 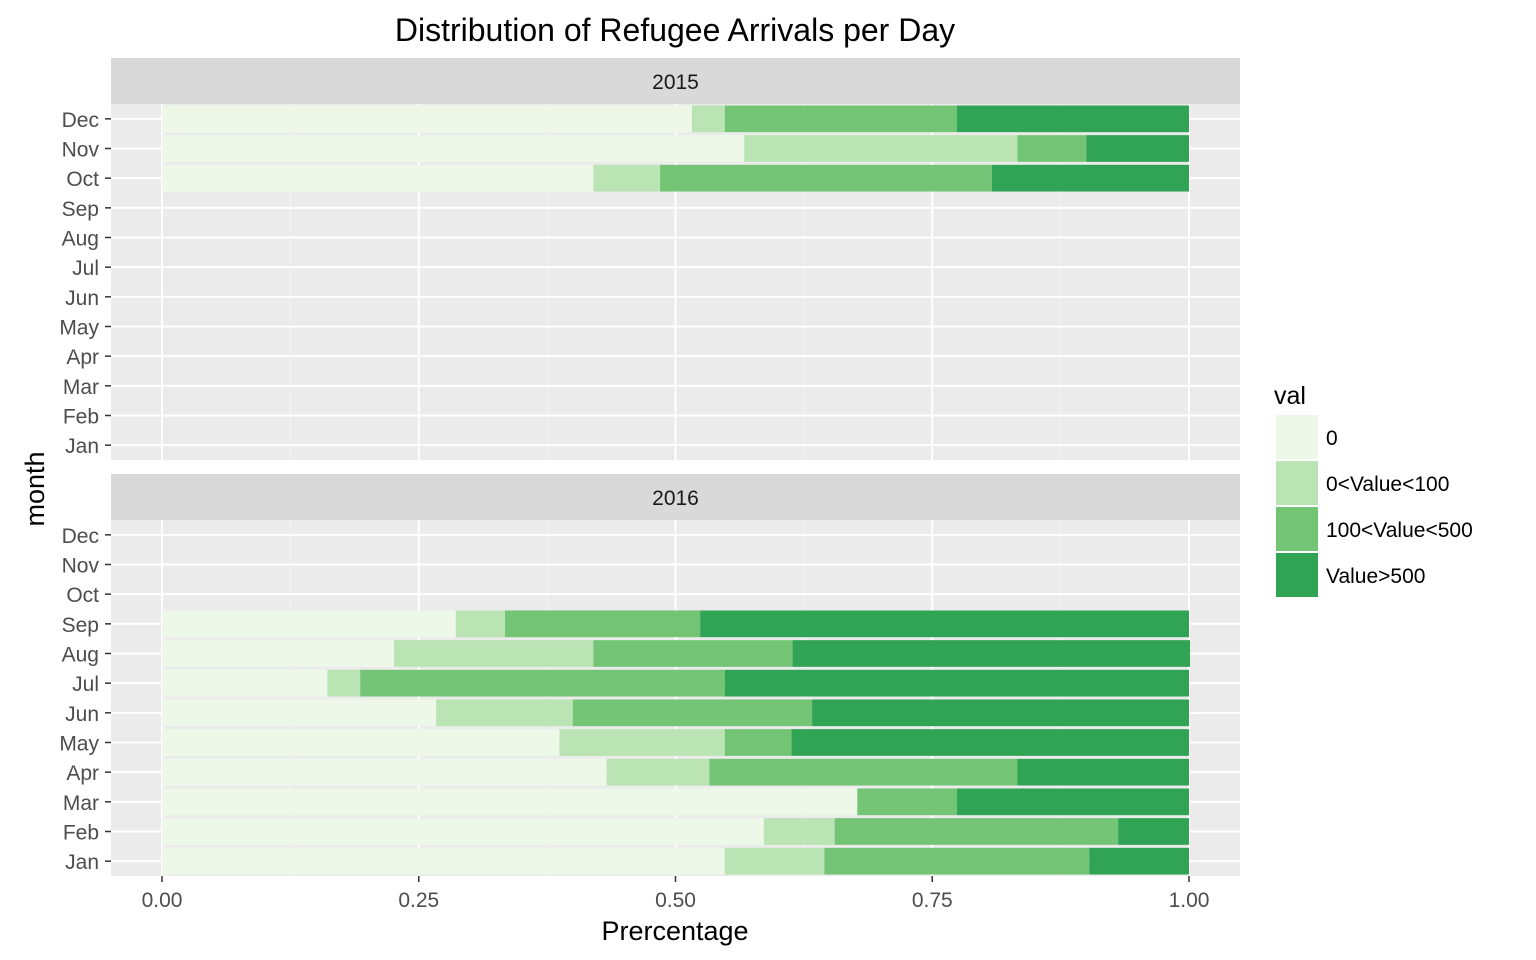 I want to click on y-axis-title: month, so click(x=35, y=488).